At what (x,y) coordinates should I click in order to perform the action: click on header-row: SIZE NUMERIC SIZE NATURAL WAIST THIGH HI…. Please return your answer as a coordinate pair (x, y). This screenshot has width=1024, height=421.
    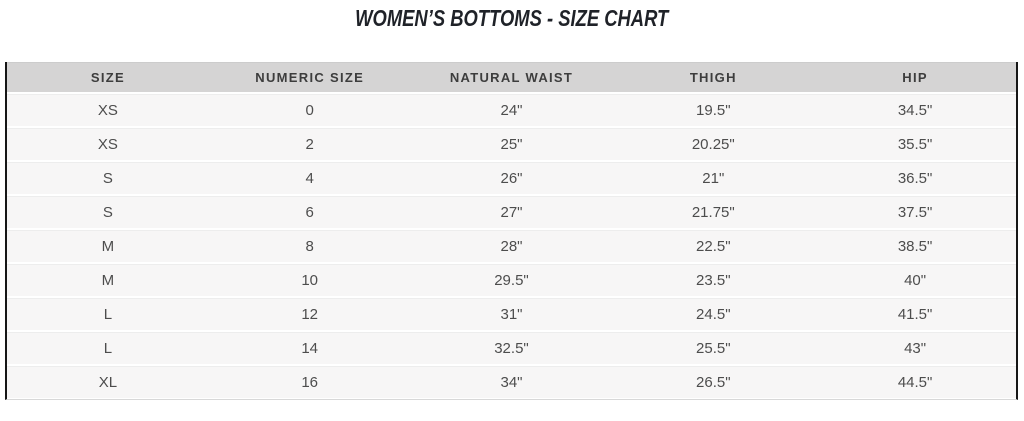
    Looking at the image, I should click on (511, 78).